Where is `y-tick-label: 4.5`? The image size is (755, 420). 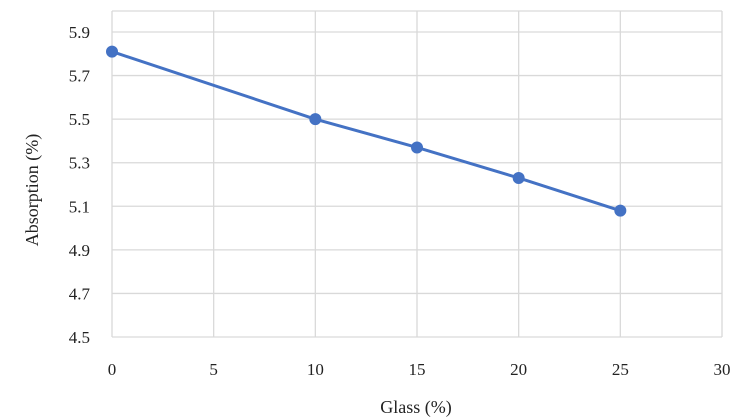
y-tick-label: 4.5 is located at coordinates (79, 337).